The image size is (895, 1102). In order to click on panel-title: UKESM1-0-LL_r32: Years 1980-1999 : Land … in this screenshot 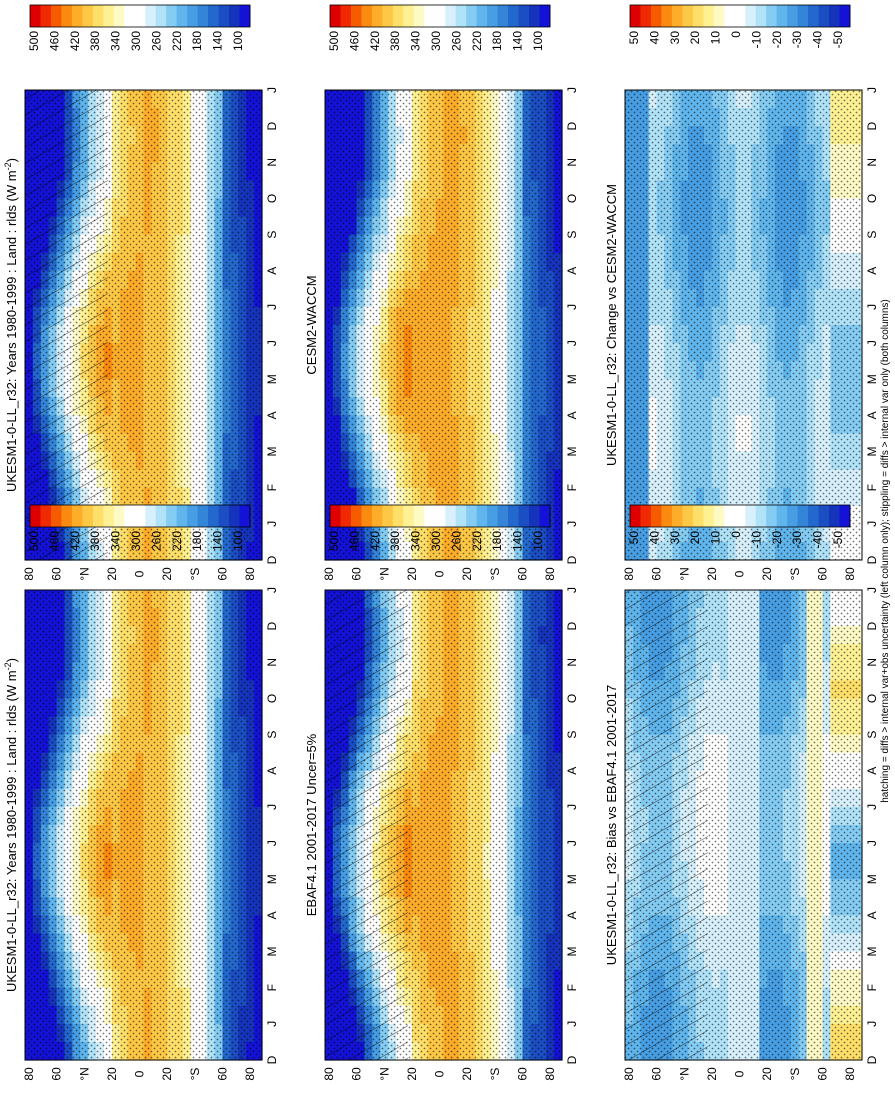, I will do `click(11, 325)`.